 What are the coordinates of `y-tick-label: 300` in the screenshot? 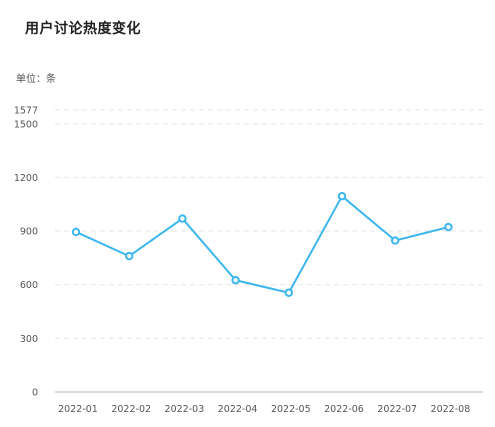 It's located at (29, 339).